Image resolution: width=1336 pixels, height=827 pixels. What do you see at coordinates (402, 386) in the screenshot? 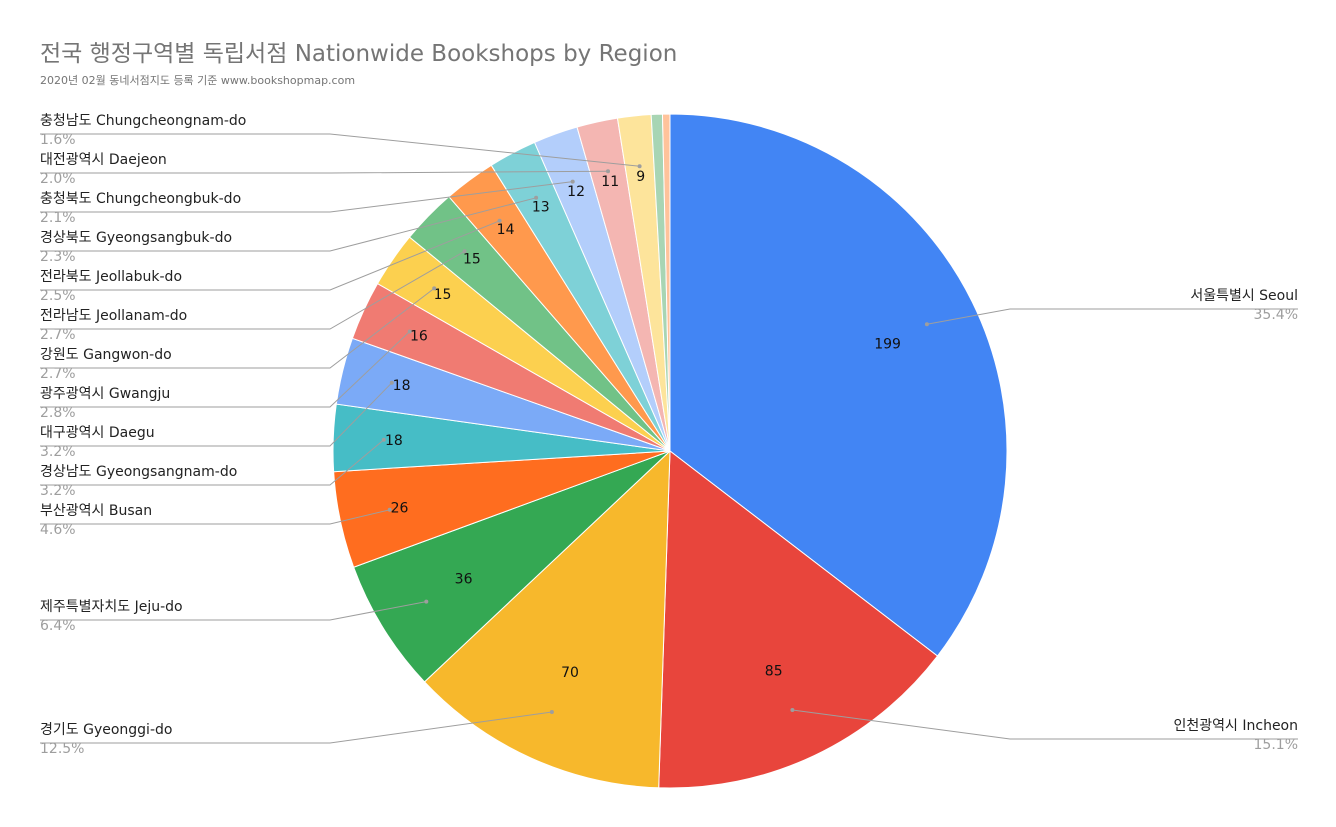
I see `value-label-daegu: 18` at bounding box center [402, 386].